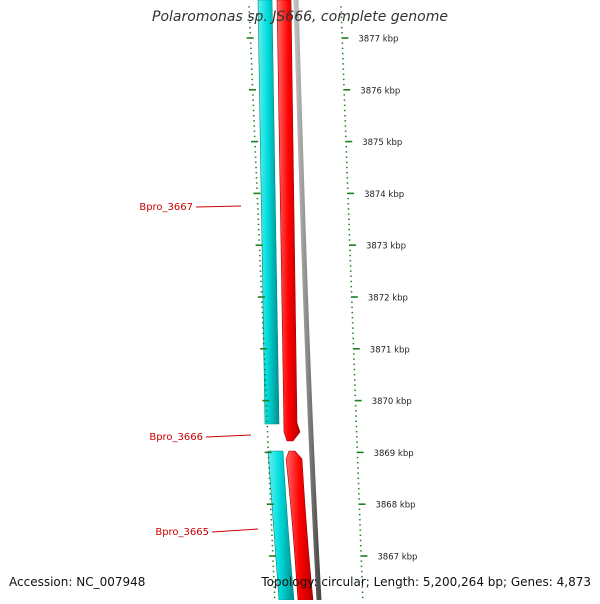  What do you see at coordinates (77, 582) in the screenshot?
I see `accession-text: Accession: NC_007948` at bounding box center [77, 582].